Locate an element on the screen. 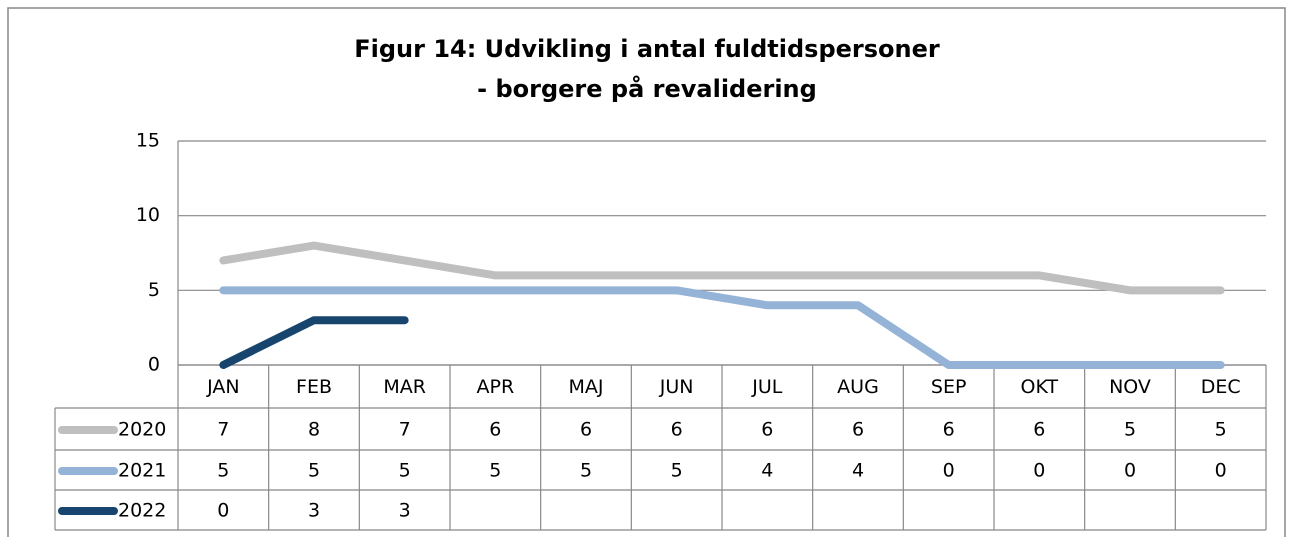 The width and height of the screenshot is (1294, 537). chart-title: - borgere på revalidering is located at coordinates (647, 88).